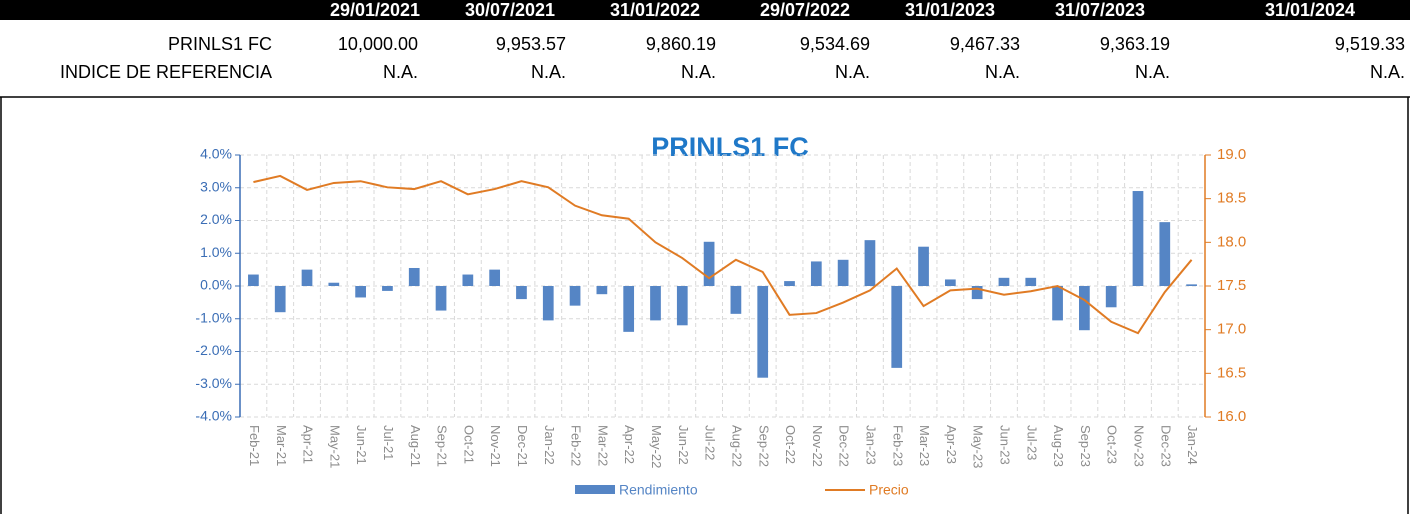 The height and width of the screenshot is (519, 1410). What do you see at coordinates (213, 317) in the screenshot?
I see `y-tick-label: -1.0%` at bounding box center [213, 317].